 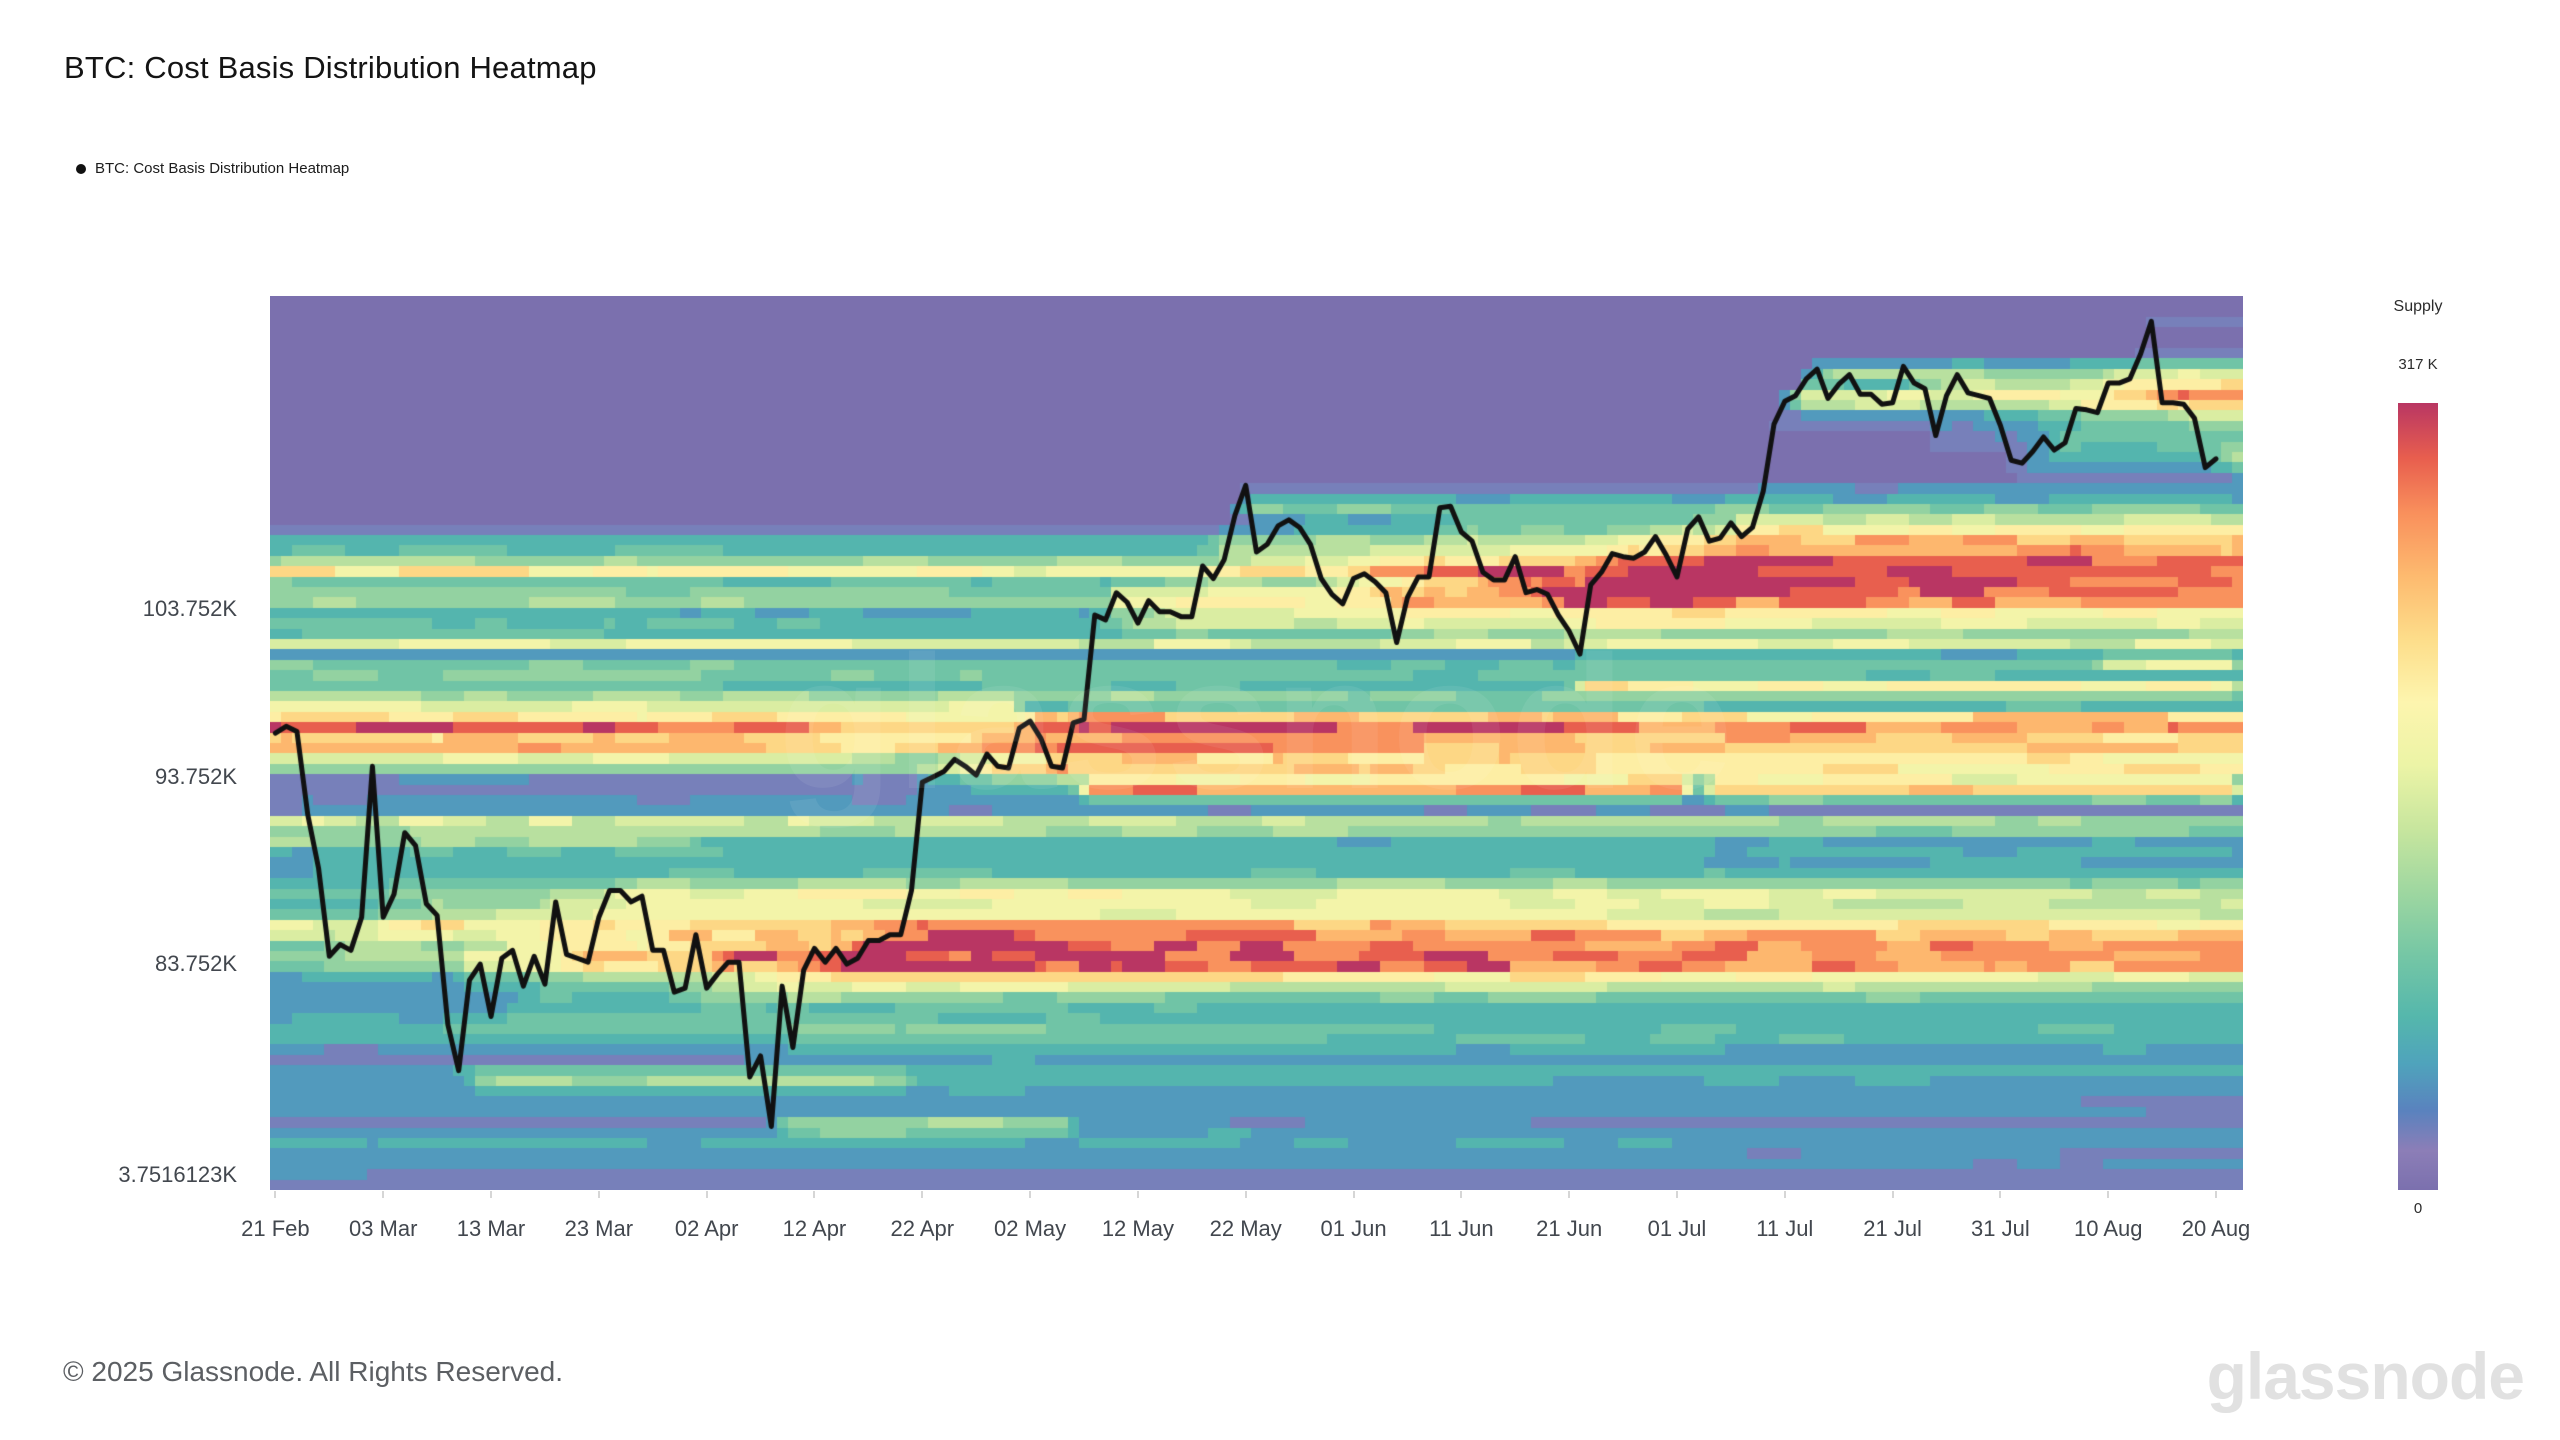 I want to click on x-tick-label: 21 Jun, so click(x=1569, y=1228).